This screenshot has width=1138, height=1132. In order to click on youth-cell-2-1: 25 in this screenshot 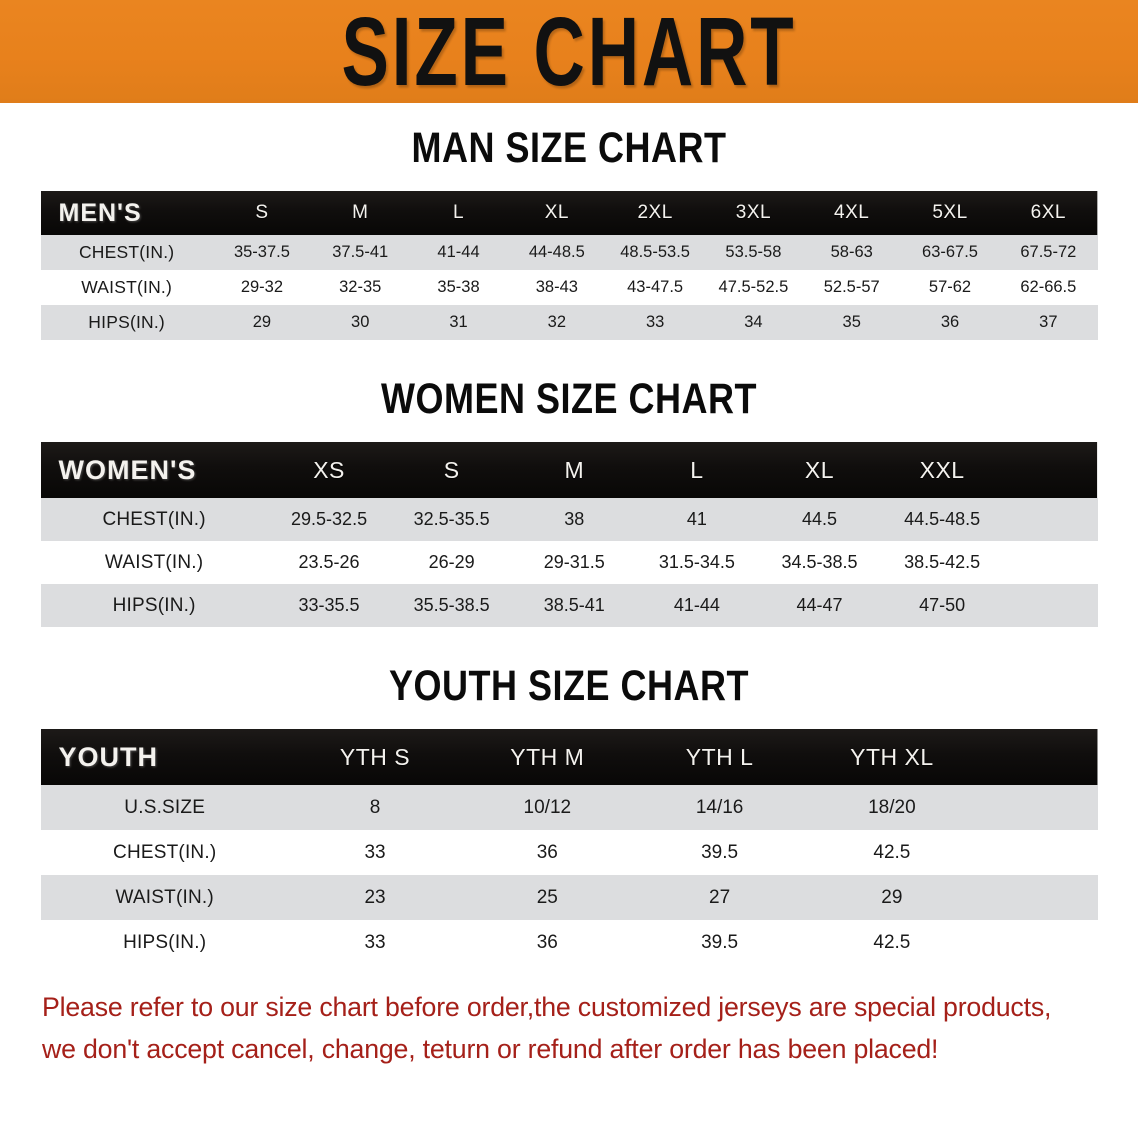, I will do `click(547, 897)`.